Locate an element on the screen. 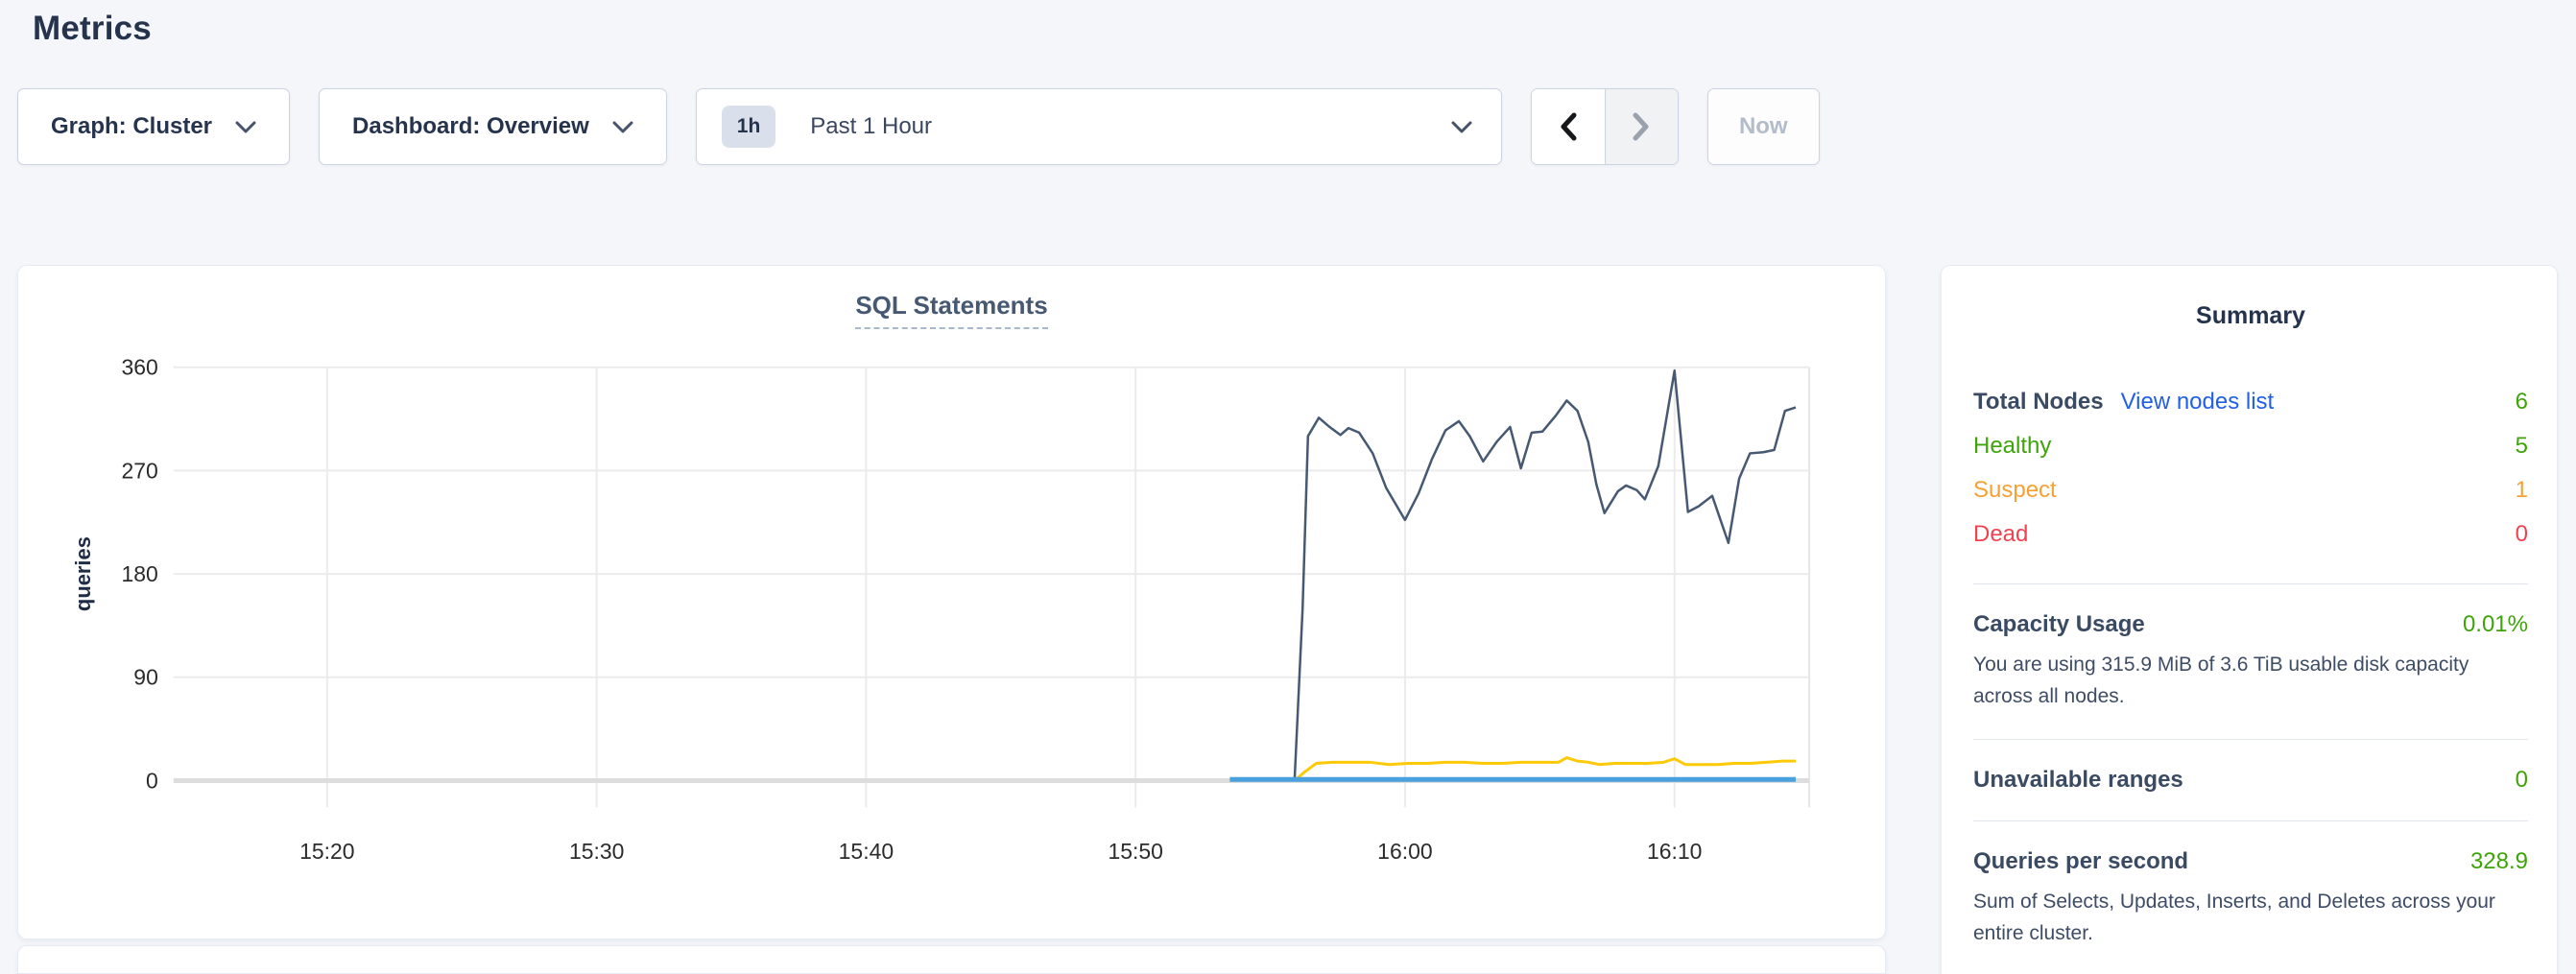 Image resolution: width=2576 pixels, height=974 pixels. time-window-pager is located at coordinates (1604, 126).